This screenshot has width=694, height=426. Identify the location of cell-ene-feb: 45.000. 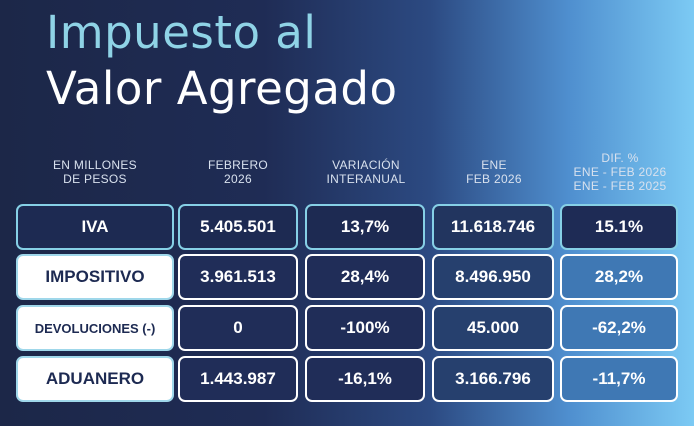
(493, 328).